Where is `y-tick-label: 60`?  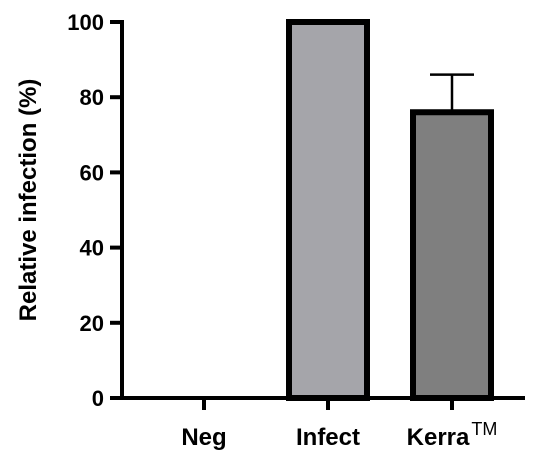 y-tick-label: 60 is located at coordinates (92, 172).